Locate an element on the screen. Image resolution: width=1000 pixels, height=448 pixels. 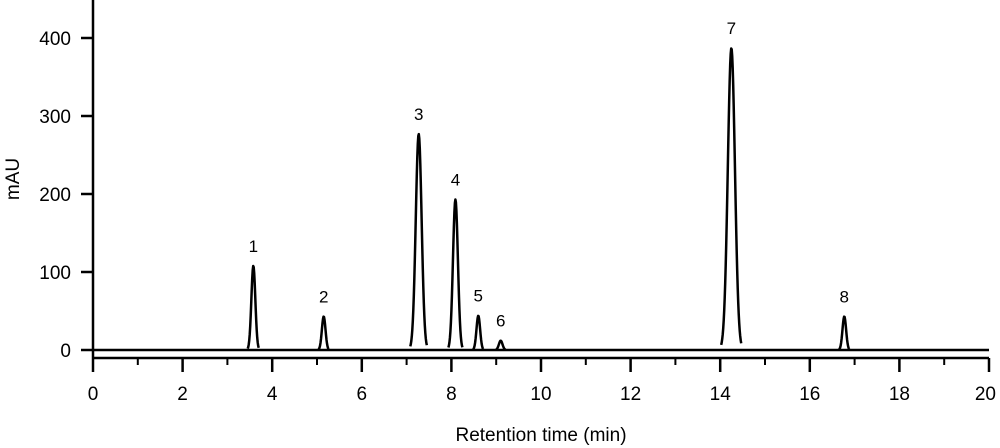
x-tick-label: 12 is located at coordinates (630, 394).